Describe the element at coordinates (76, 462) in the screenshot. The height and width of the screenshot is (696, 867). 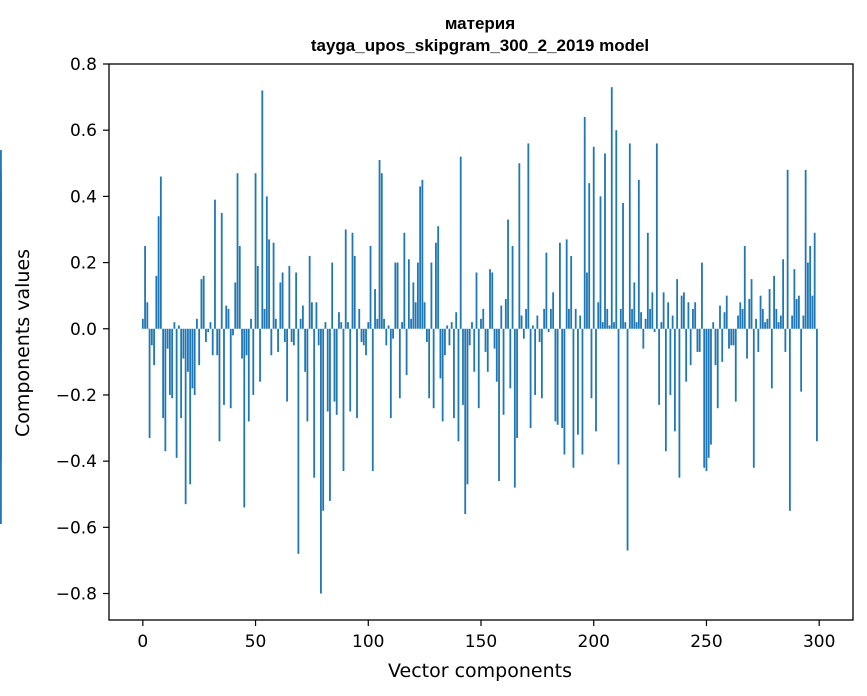
I see `y-tick-label: −0.4` at that location.